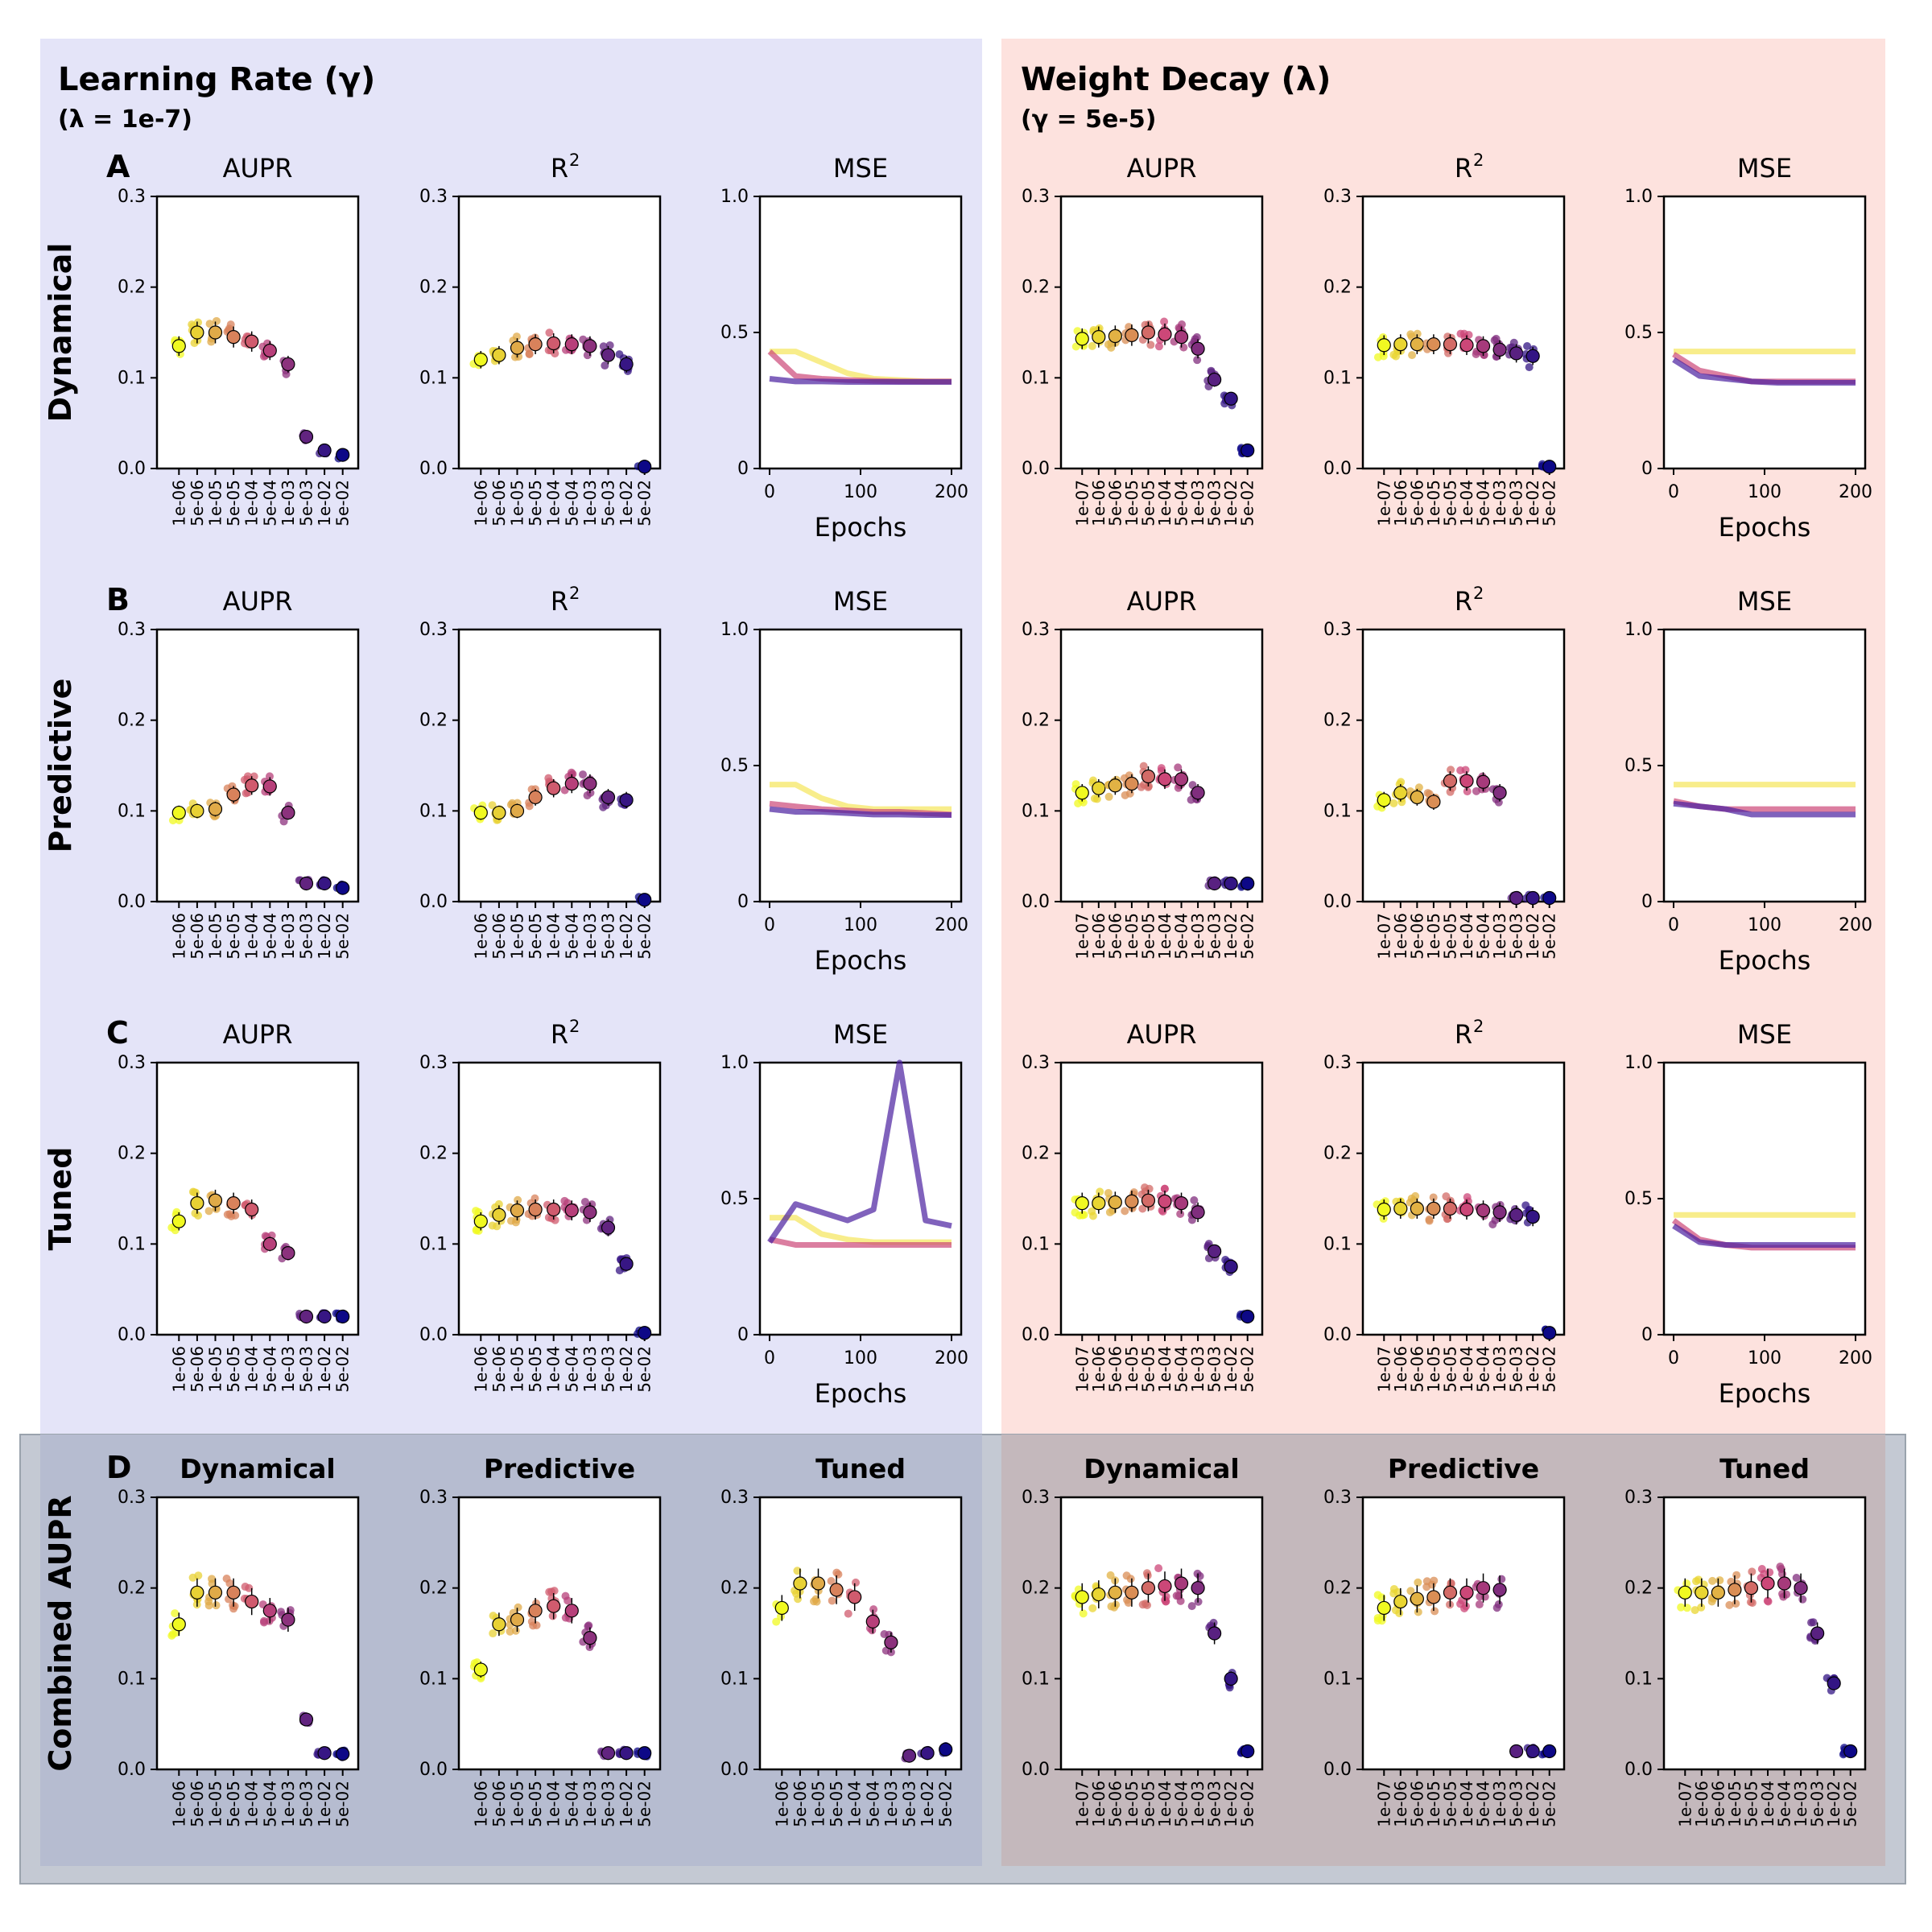 The height and width of the screenshot is (1932, 1932). What do you see at coordinates (1673, 492) in the screenshot?
I see `A-wd-mse-xtick-label: 0` at bounding box center [1673, 492].